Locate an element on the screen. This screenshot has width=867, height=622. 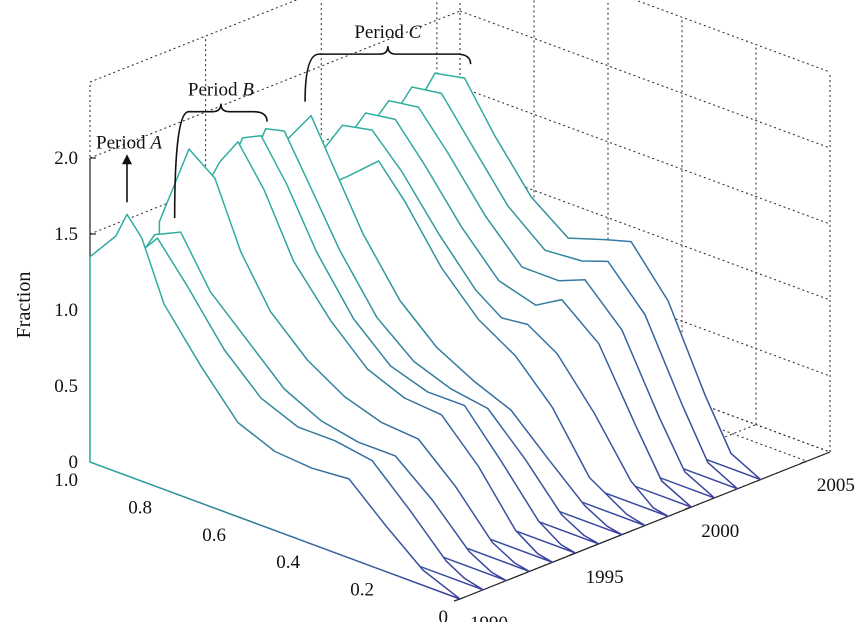
x-tick-label: 0.4 is located at coordinates (288, 562).